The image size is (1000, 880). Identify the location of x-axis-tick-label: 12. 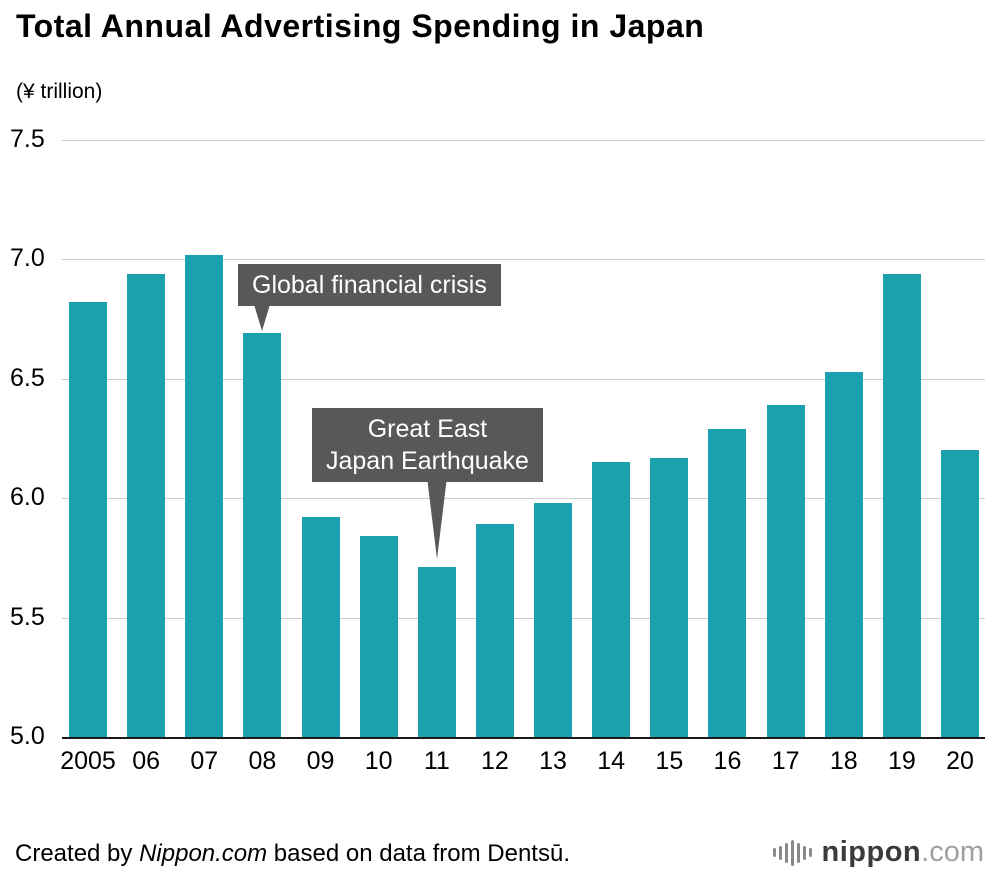
(495, 761).